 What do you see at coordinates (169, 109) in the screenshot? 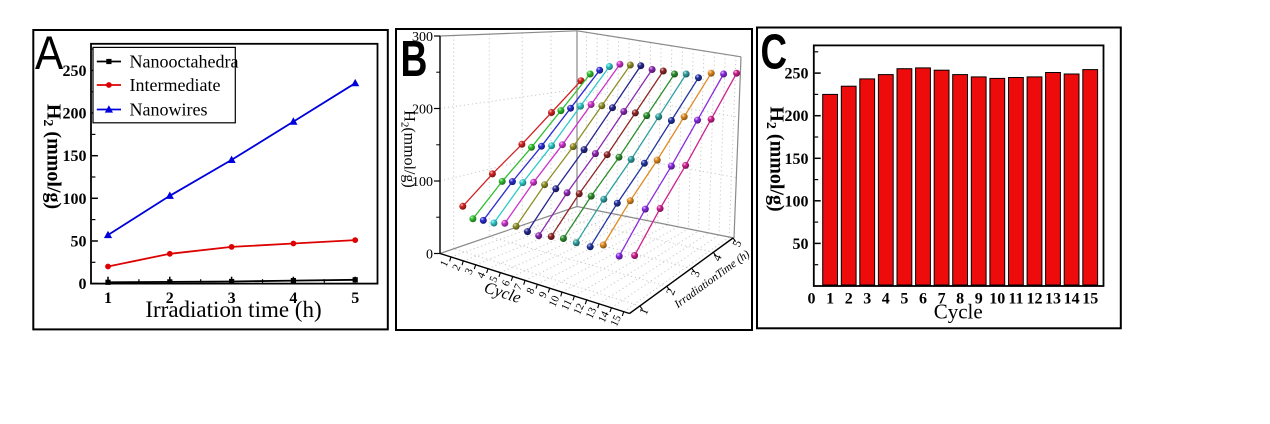
I see `svg-text: Nanowires` at bounding box center [169, 109].